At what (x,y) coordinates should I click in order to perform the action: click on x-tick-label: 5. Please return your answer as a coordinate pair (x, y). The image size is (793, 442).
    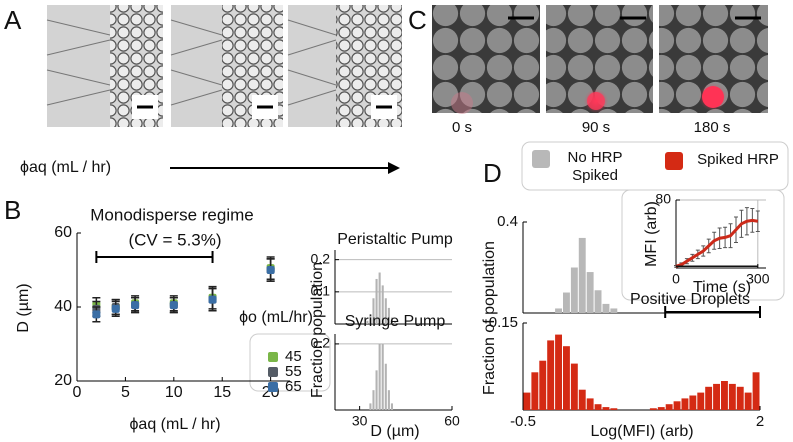
    Looking at the image, I should click on (125, 392).